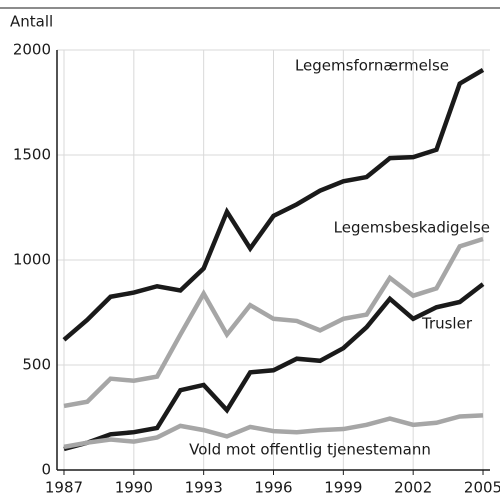 The image size is (500, 494). What do you see at coordinates (36, 365) in the screenshot?
I see `y-tick-label: 500` at bounding box center [36, 365].